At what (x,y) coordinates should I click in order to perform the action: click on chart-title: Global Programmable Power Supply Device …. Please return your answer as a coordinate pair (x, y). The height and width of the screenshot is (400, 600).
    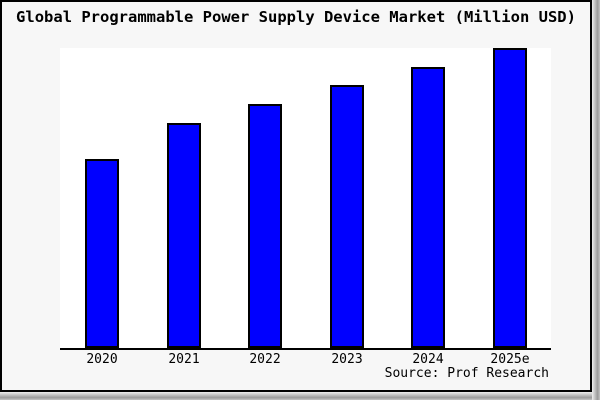
    Looking at the image, I should click on (296, 17).